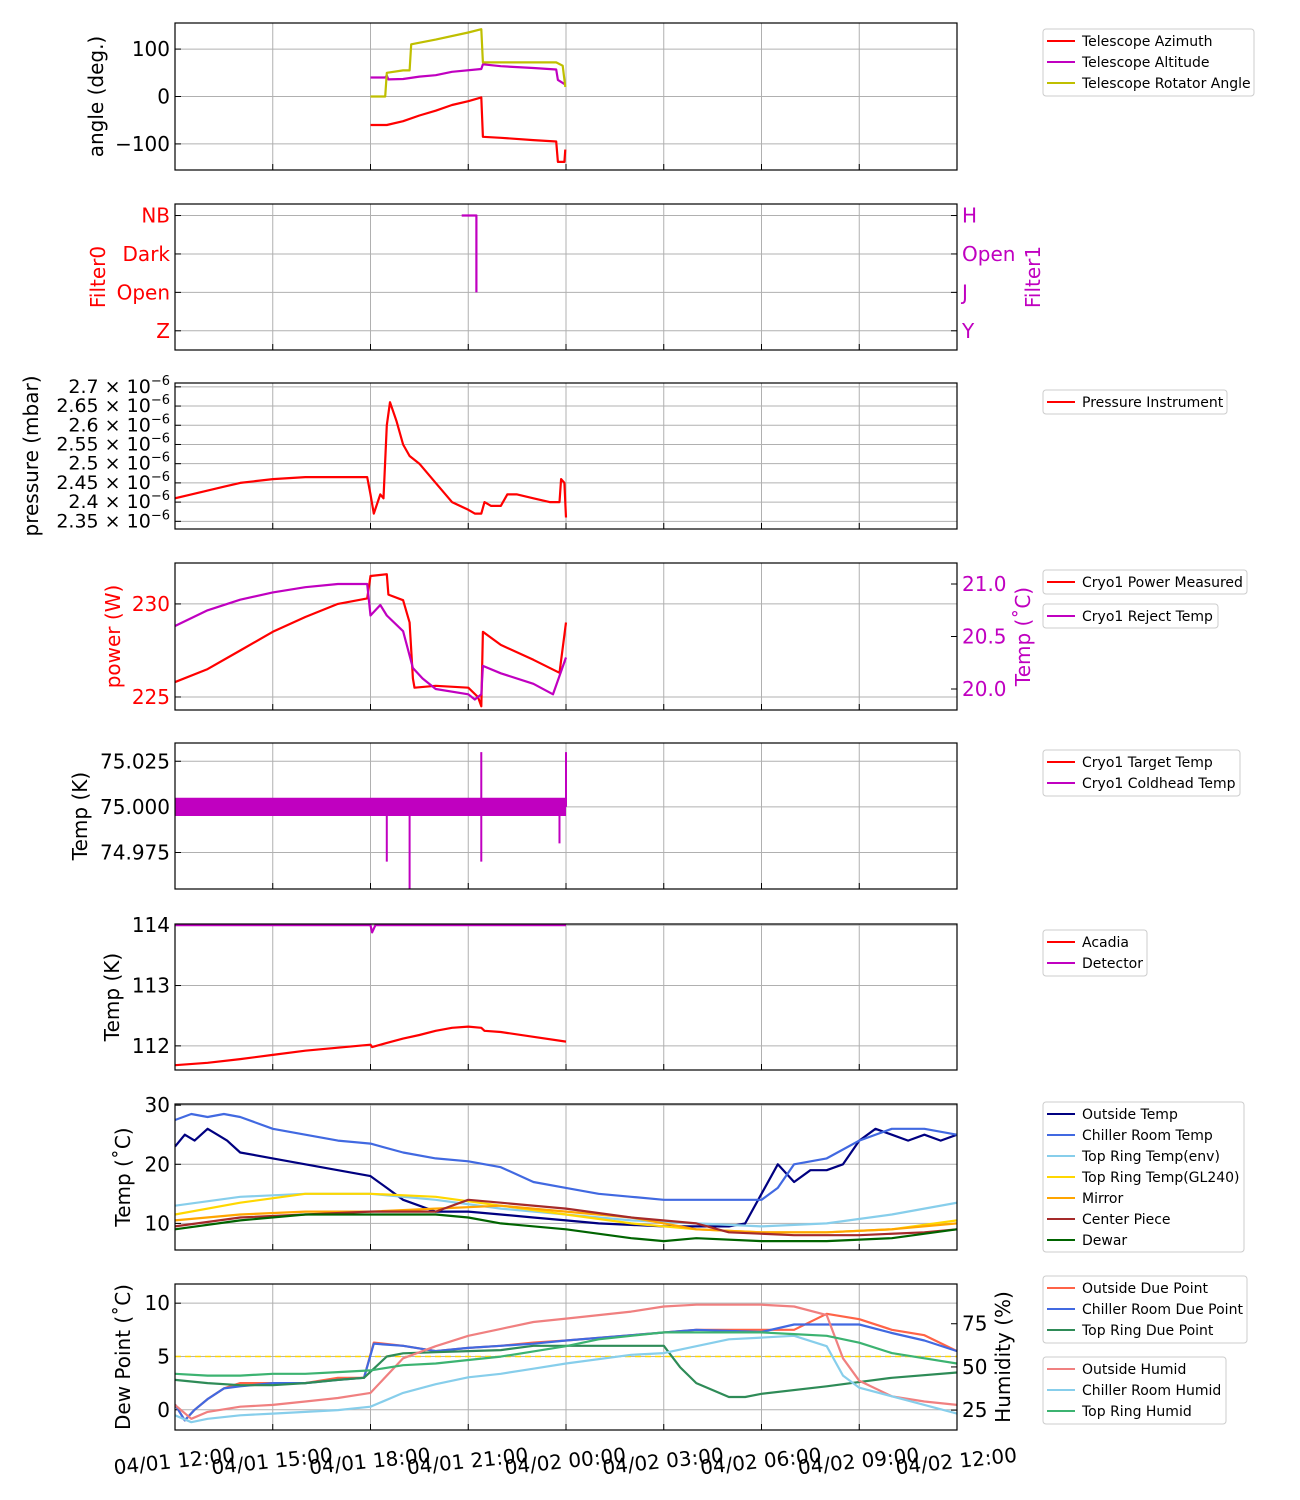  I want to click on series-line-detector, so click(370, 929).